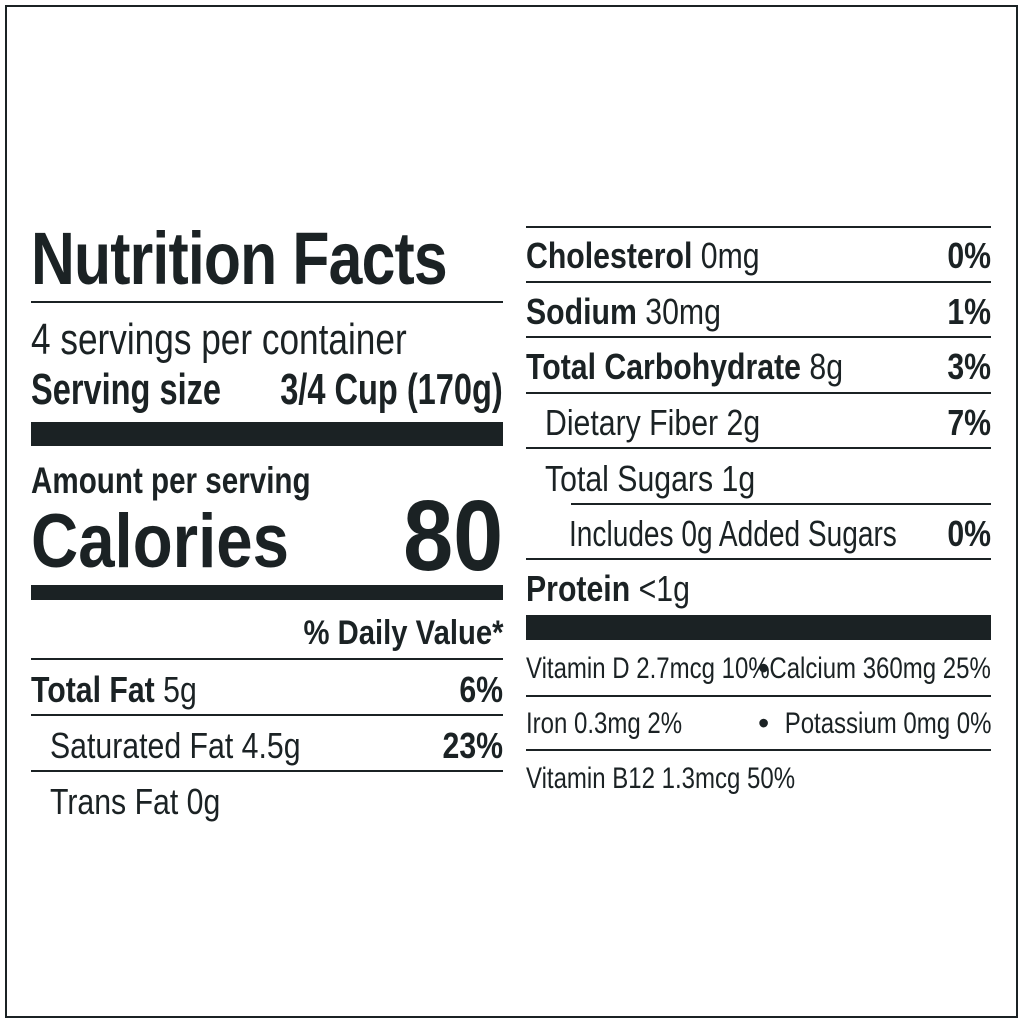  I want to click on nutrient-row-cholesterol: Cholesterol 0mg, so click(665, 256).